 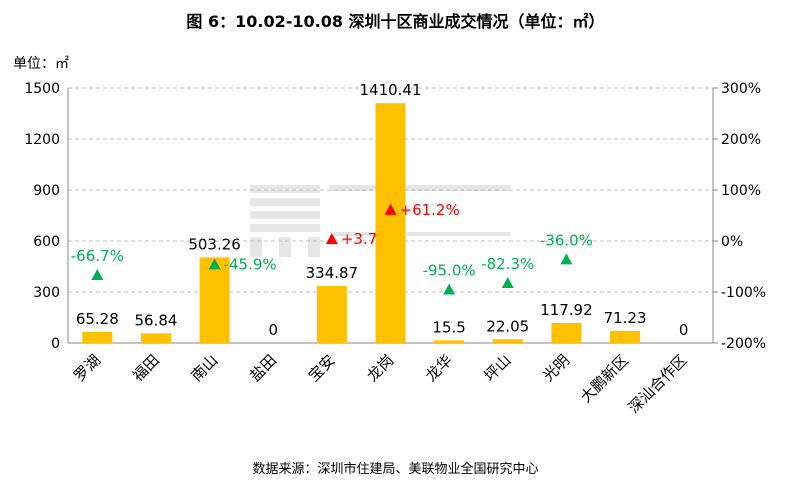 I want to click on y-right-tick-label: 300%, so click(x=741, y=89).